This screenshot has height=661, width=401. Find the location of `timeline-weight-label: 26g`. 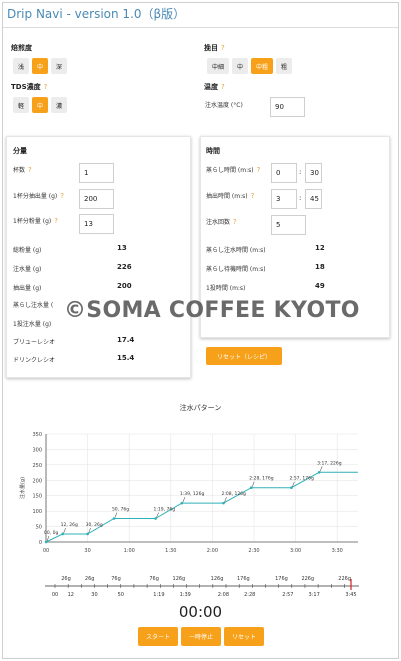

timeline-weight-label: 26g is located at coordinates (90, 579).